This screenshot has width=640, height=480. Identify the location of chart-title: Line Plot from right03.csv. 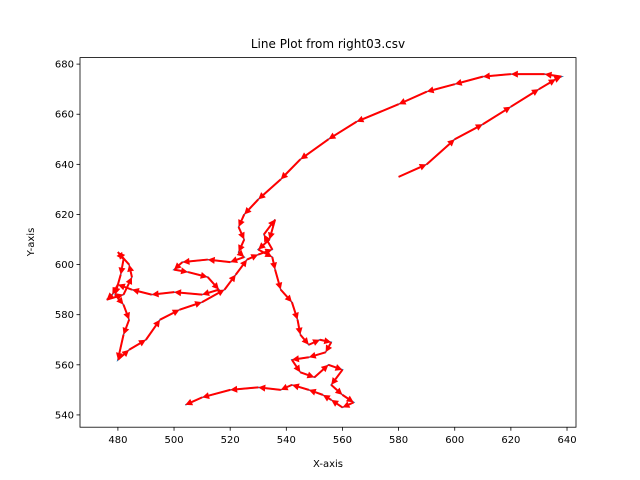
(328, 44).